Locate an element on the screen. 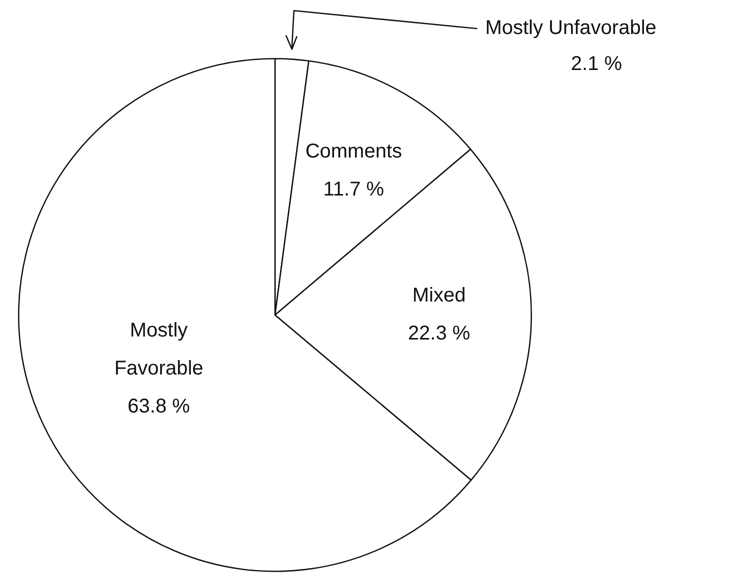  data-label: 2.1 % is located at coordinates (596, 64).